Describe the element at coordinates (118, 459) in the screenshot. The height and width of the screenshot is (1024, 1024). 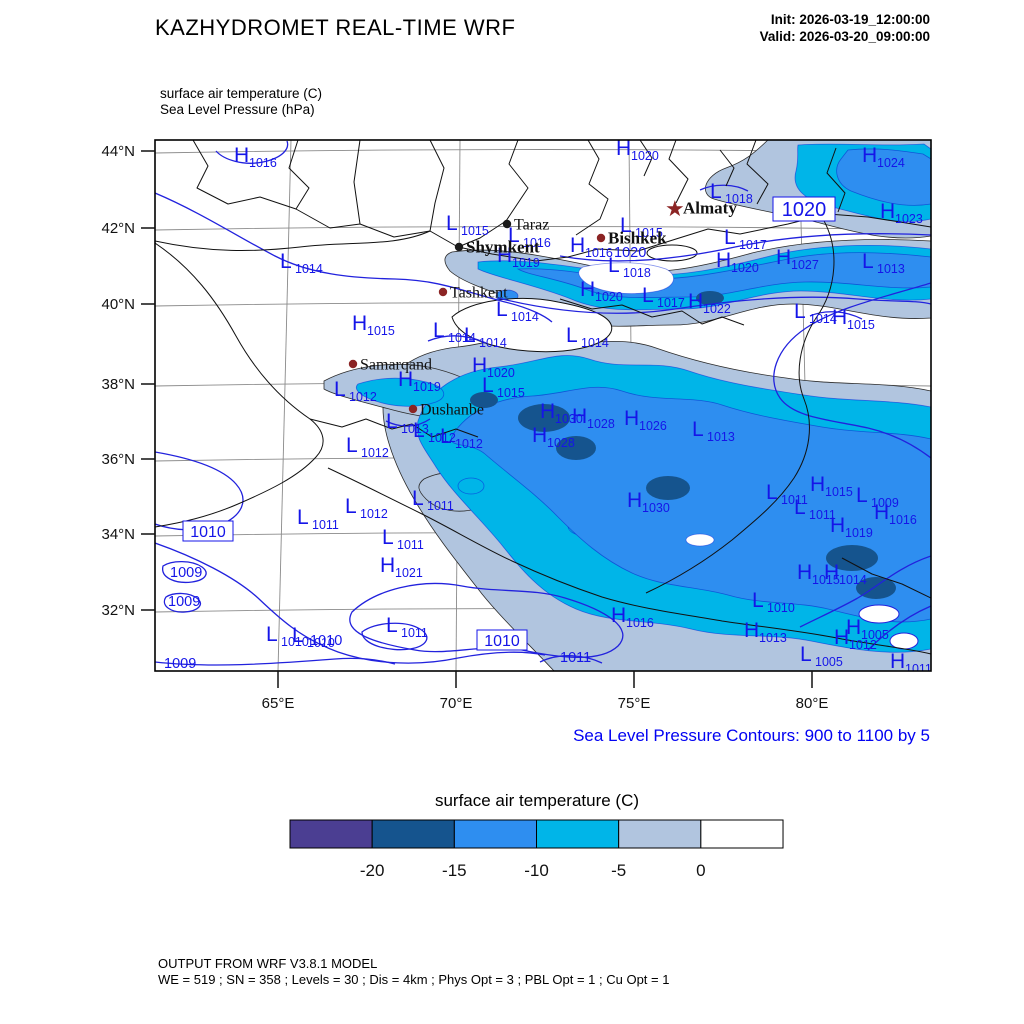
I see `lat-tick-label: 36°N` at that location.